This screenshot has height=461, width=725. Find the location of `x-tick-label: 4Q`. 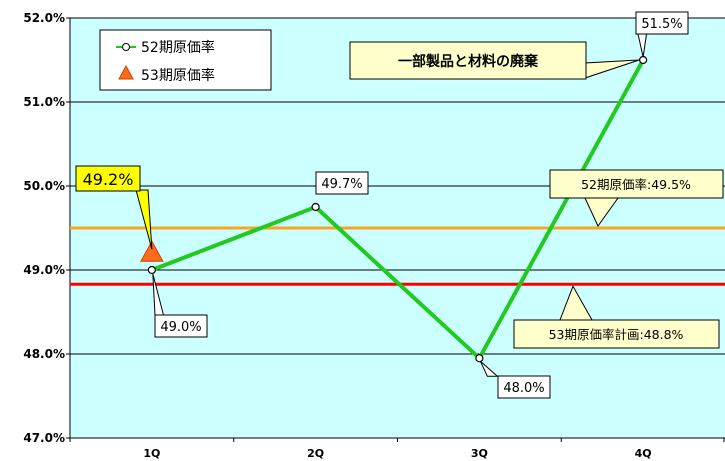

x-tick-label: 4Q is located at coordinates (643, 453).